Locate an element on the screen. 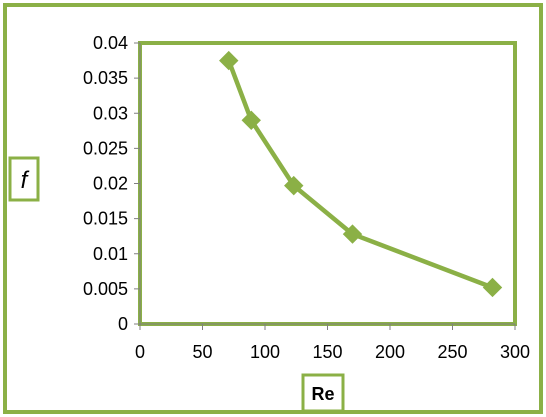  y-tick-label: 0.015 is located at coordinates (105, 219).